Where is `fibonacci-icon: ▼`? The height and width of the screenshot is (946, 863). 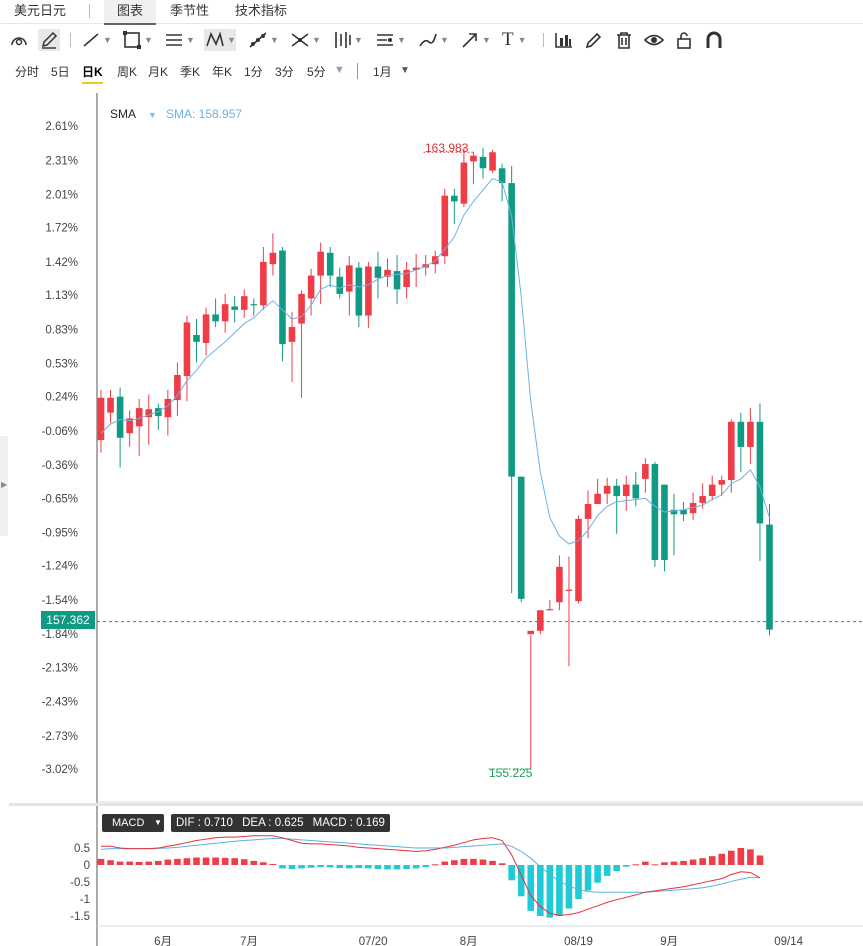 fibonacci-icon: ▼ is located at coordinates (263, 40).